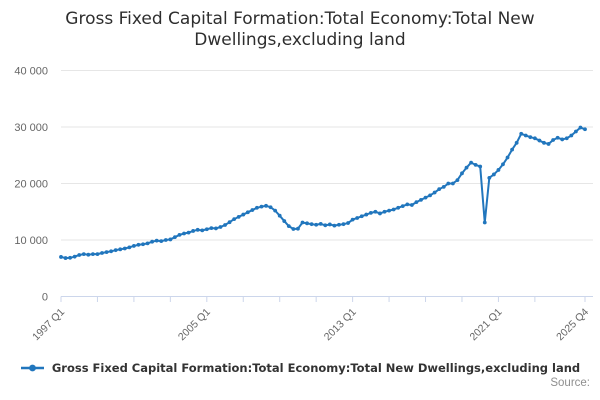 The image size is (600, 400). I want to click on svg-text: 2021 Q1, so click(486, 324).